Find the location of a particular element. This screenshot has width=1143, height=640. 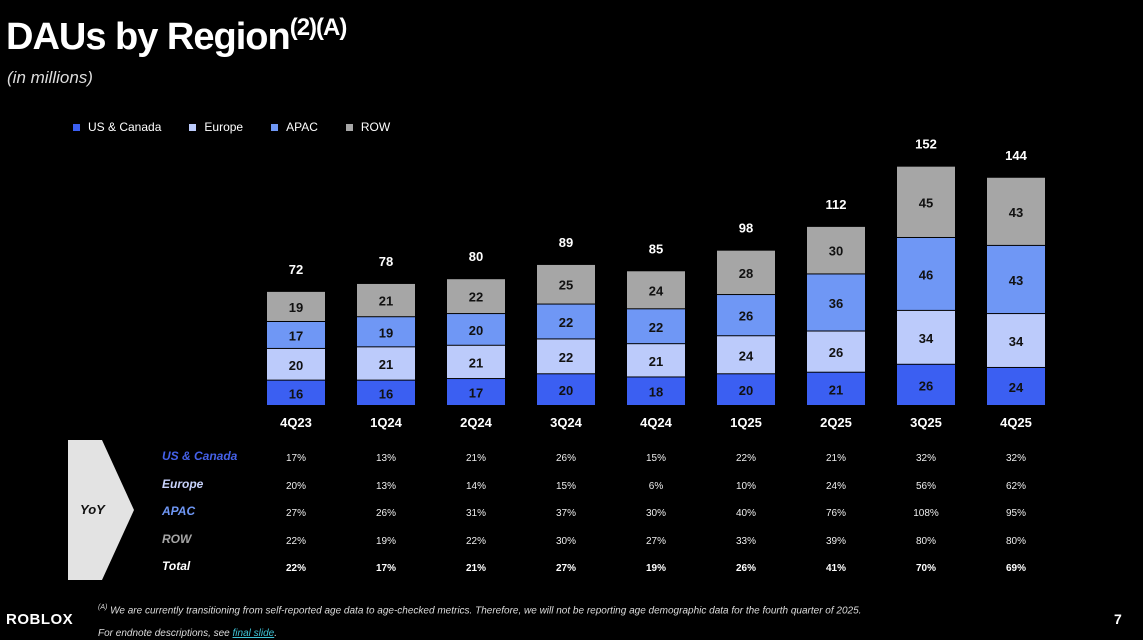

yoy-cell: 14% is located at coordinates (476, 486).